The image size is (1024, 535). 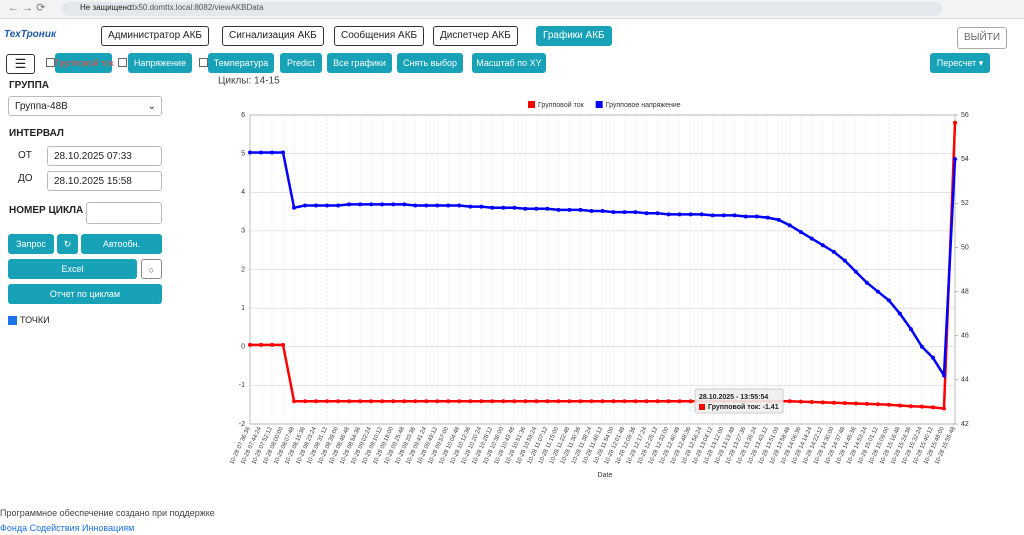 What do you see at coordinates (31, 244) in the screenshot?
I see `button: Запрос` at bounding box center [31, 244].